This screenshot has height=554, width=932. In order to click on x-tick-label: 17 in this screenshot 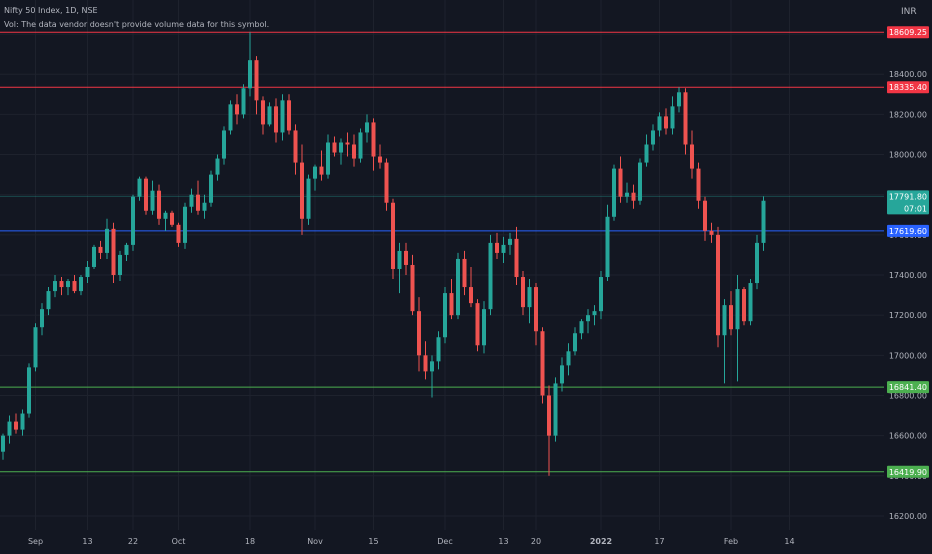, I will do `click(659, 541)`.